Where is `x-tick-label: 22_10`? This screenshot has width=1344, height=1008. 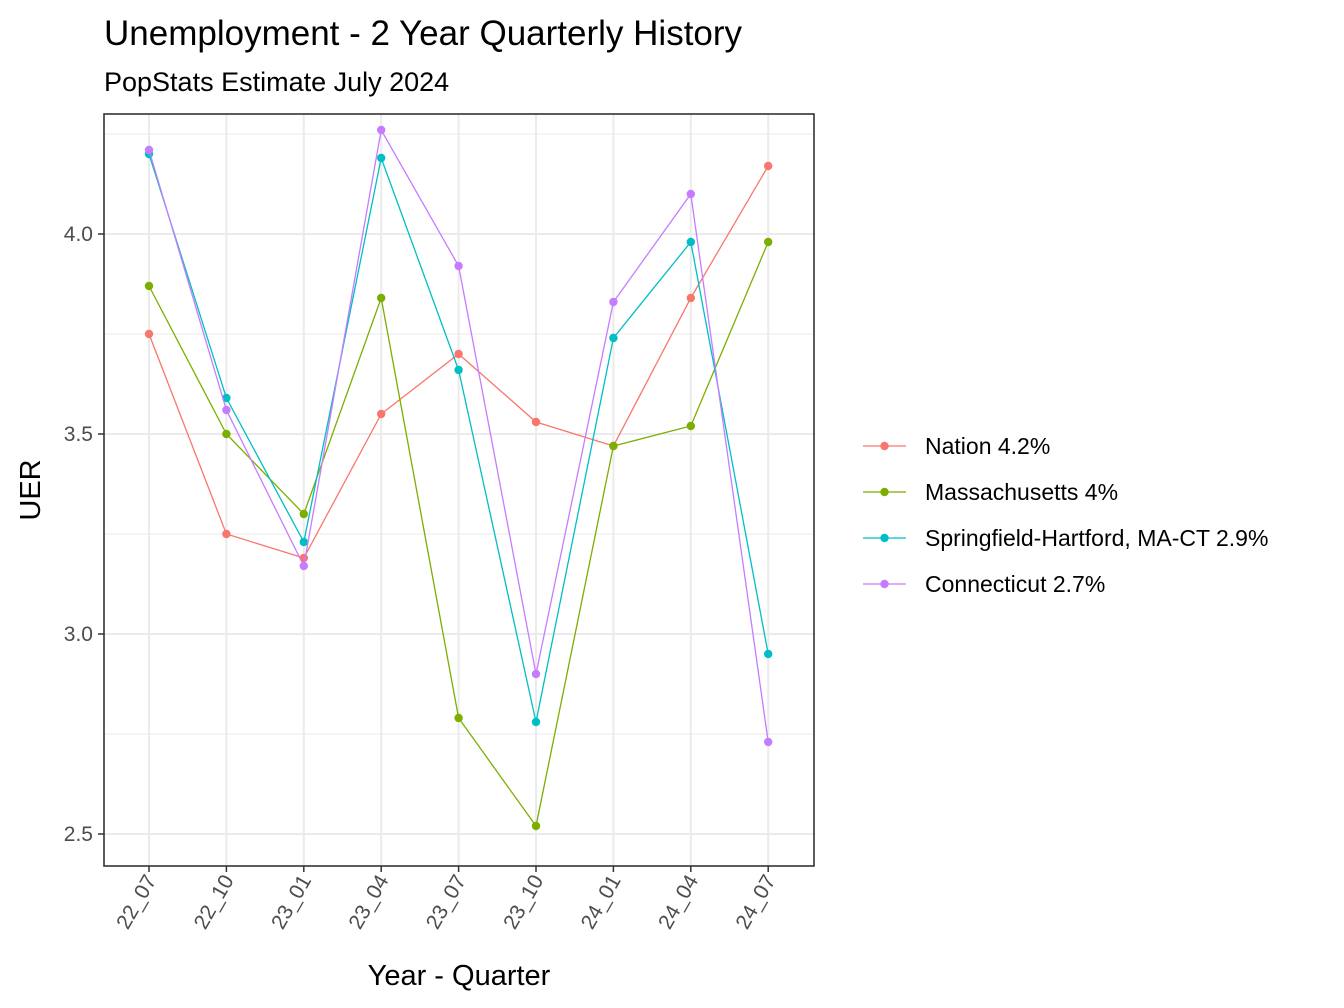
x-tick-label: 22_10 is located at coordinates (214, 902).